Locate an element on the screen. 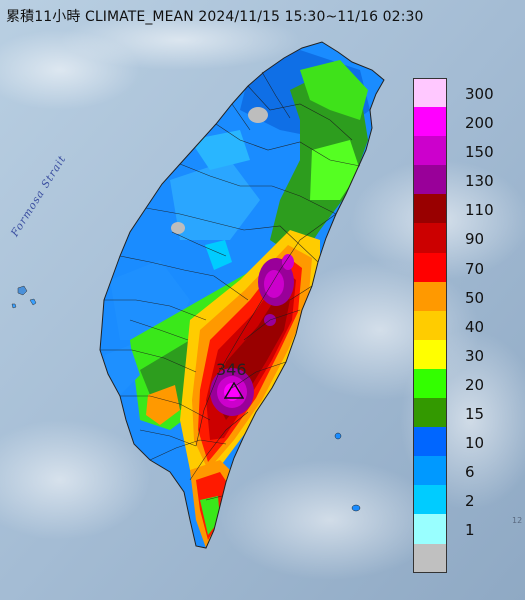 This screenshot has height=600, width=525. legend-row: 20 is located at coordinates (463, 383).